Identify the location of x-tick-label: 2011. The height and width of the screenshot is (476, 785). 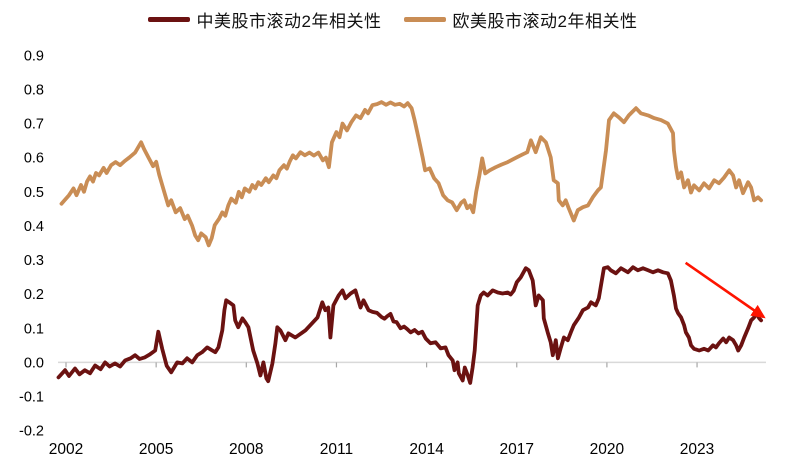
(336, 449).